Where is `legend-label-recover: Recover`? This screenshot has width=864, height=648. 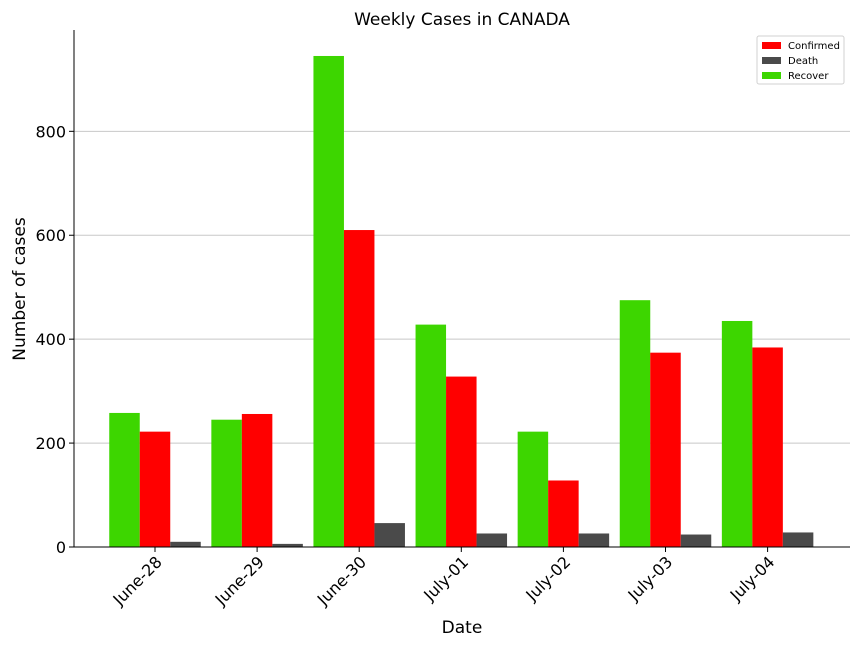 legend-label-recover: Recover is located at coordinates (808, 76).